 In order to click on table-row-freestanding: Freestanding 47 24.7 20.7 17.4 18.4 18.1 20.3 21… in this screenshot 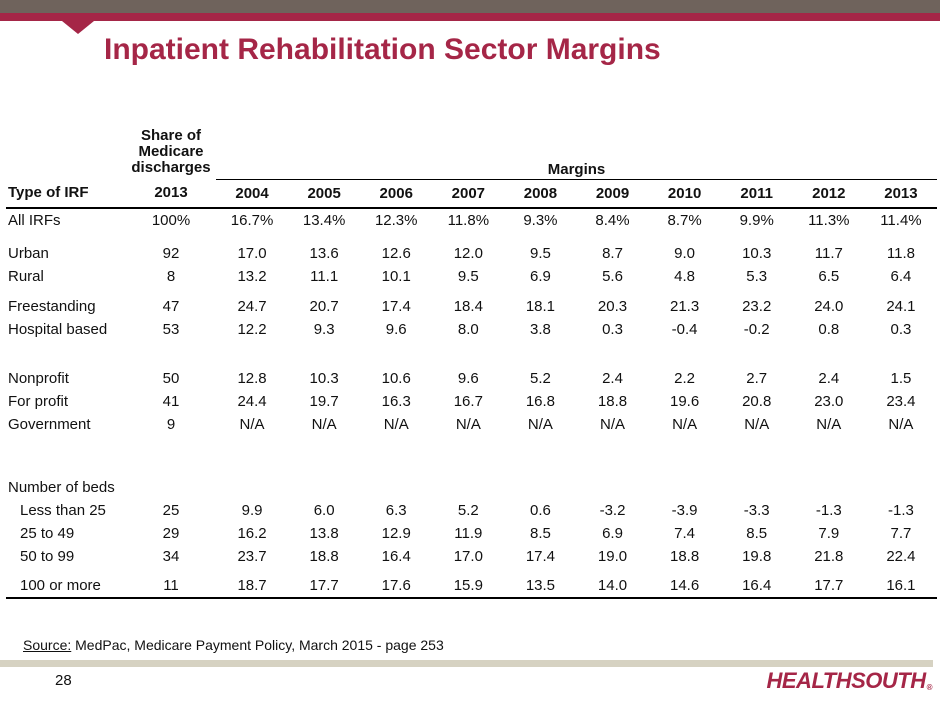, I will do `click(471, 306)`.